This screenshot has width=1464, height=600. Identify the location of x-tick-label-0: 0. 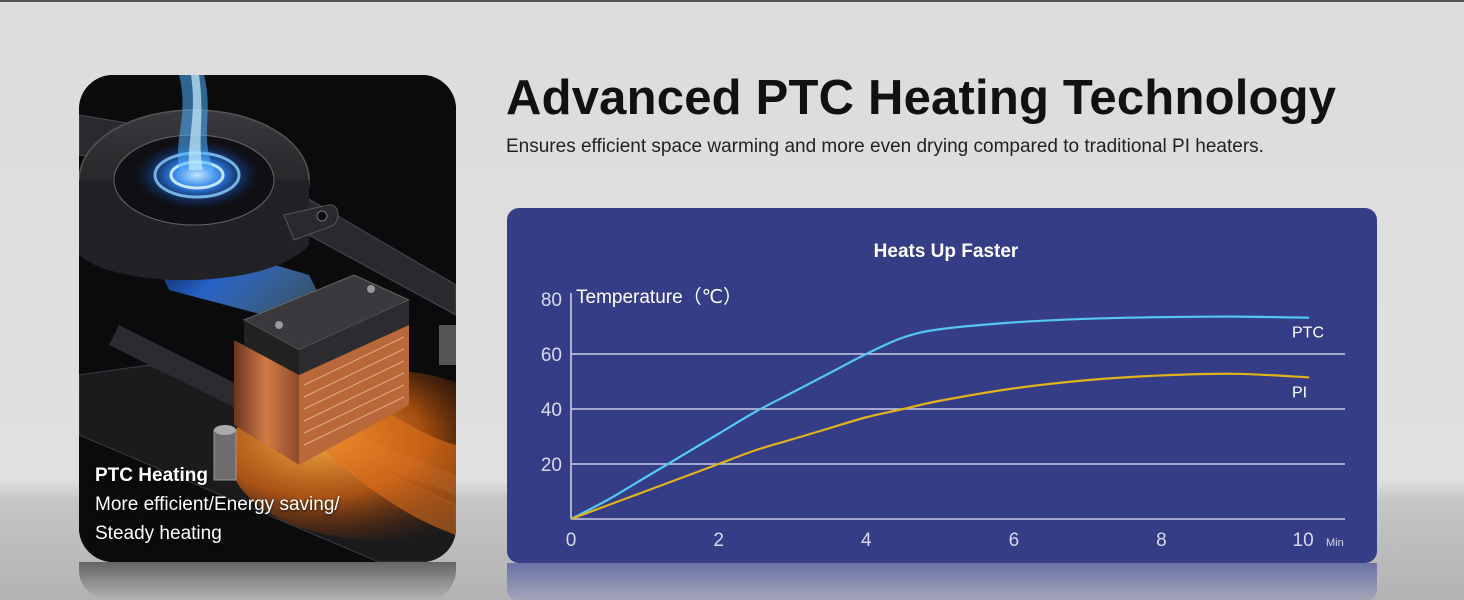
(571, 540).